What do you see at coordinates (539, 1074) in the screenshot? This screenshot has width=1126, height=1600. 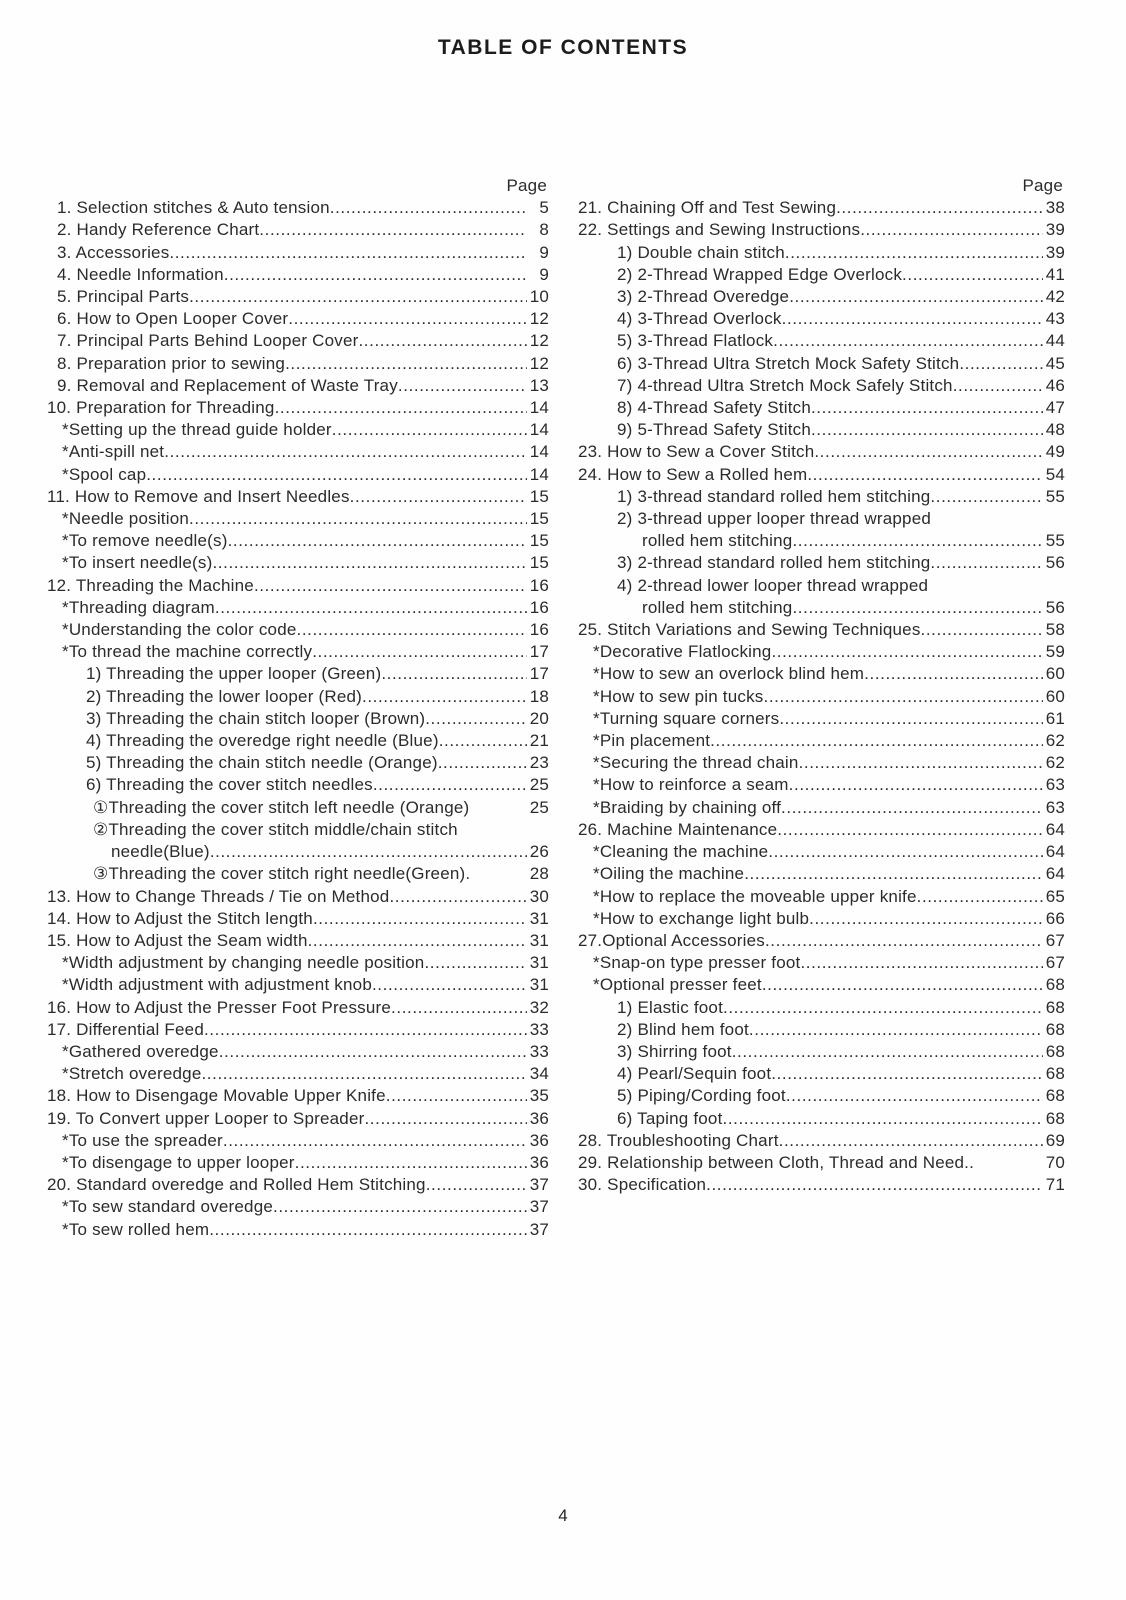 I see `toc-entry-page: 34` at bounding box center [539, 1074].